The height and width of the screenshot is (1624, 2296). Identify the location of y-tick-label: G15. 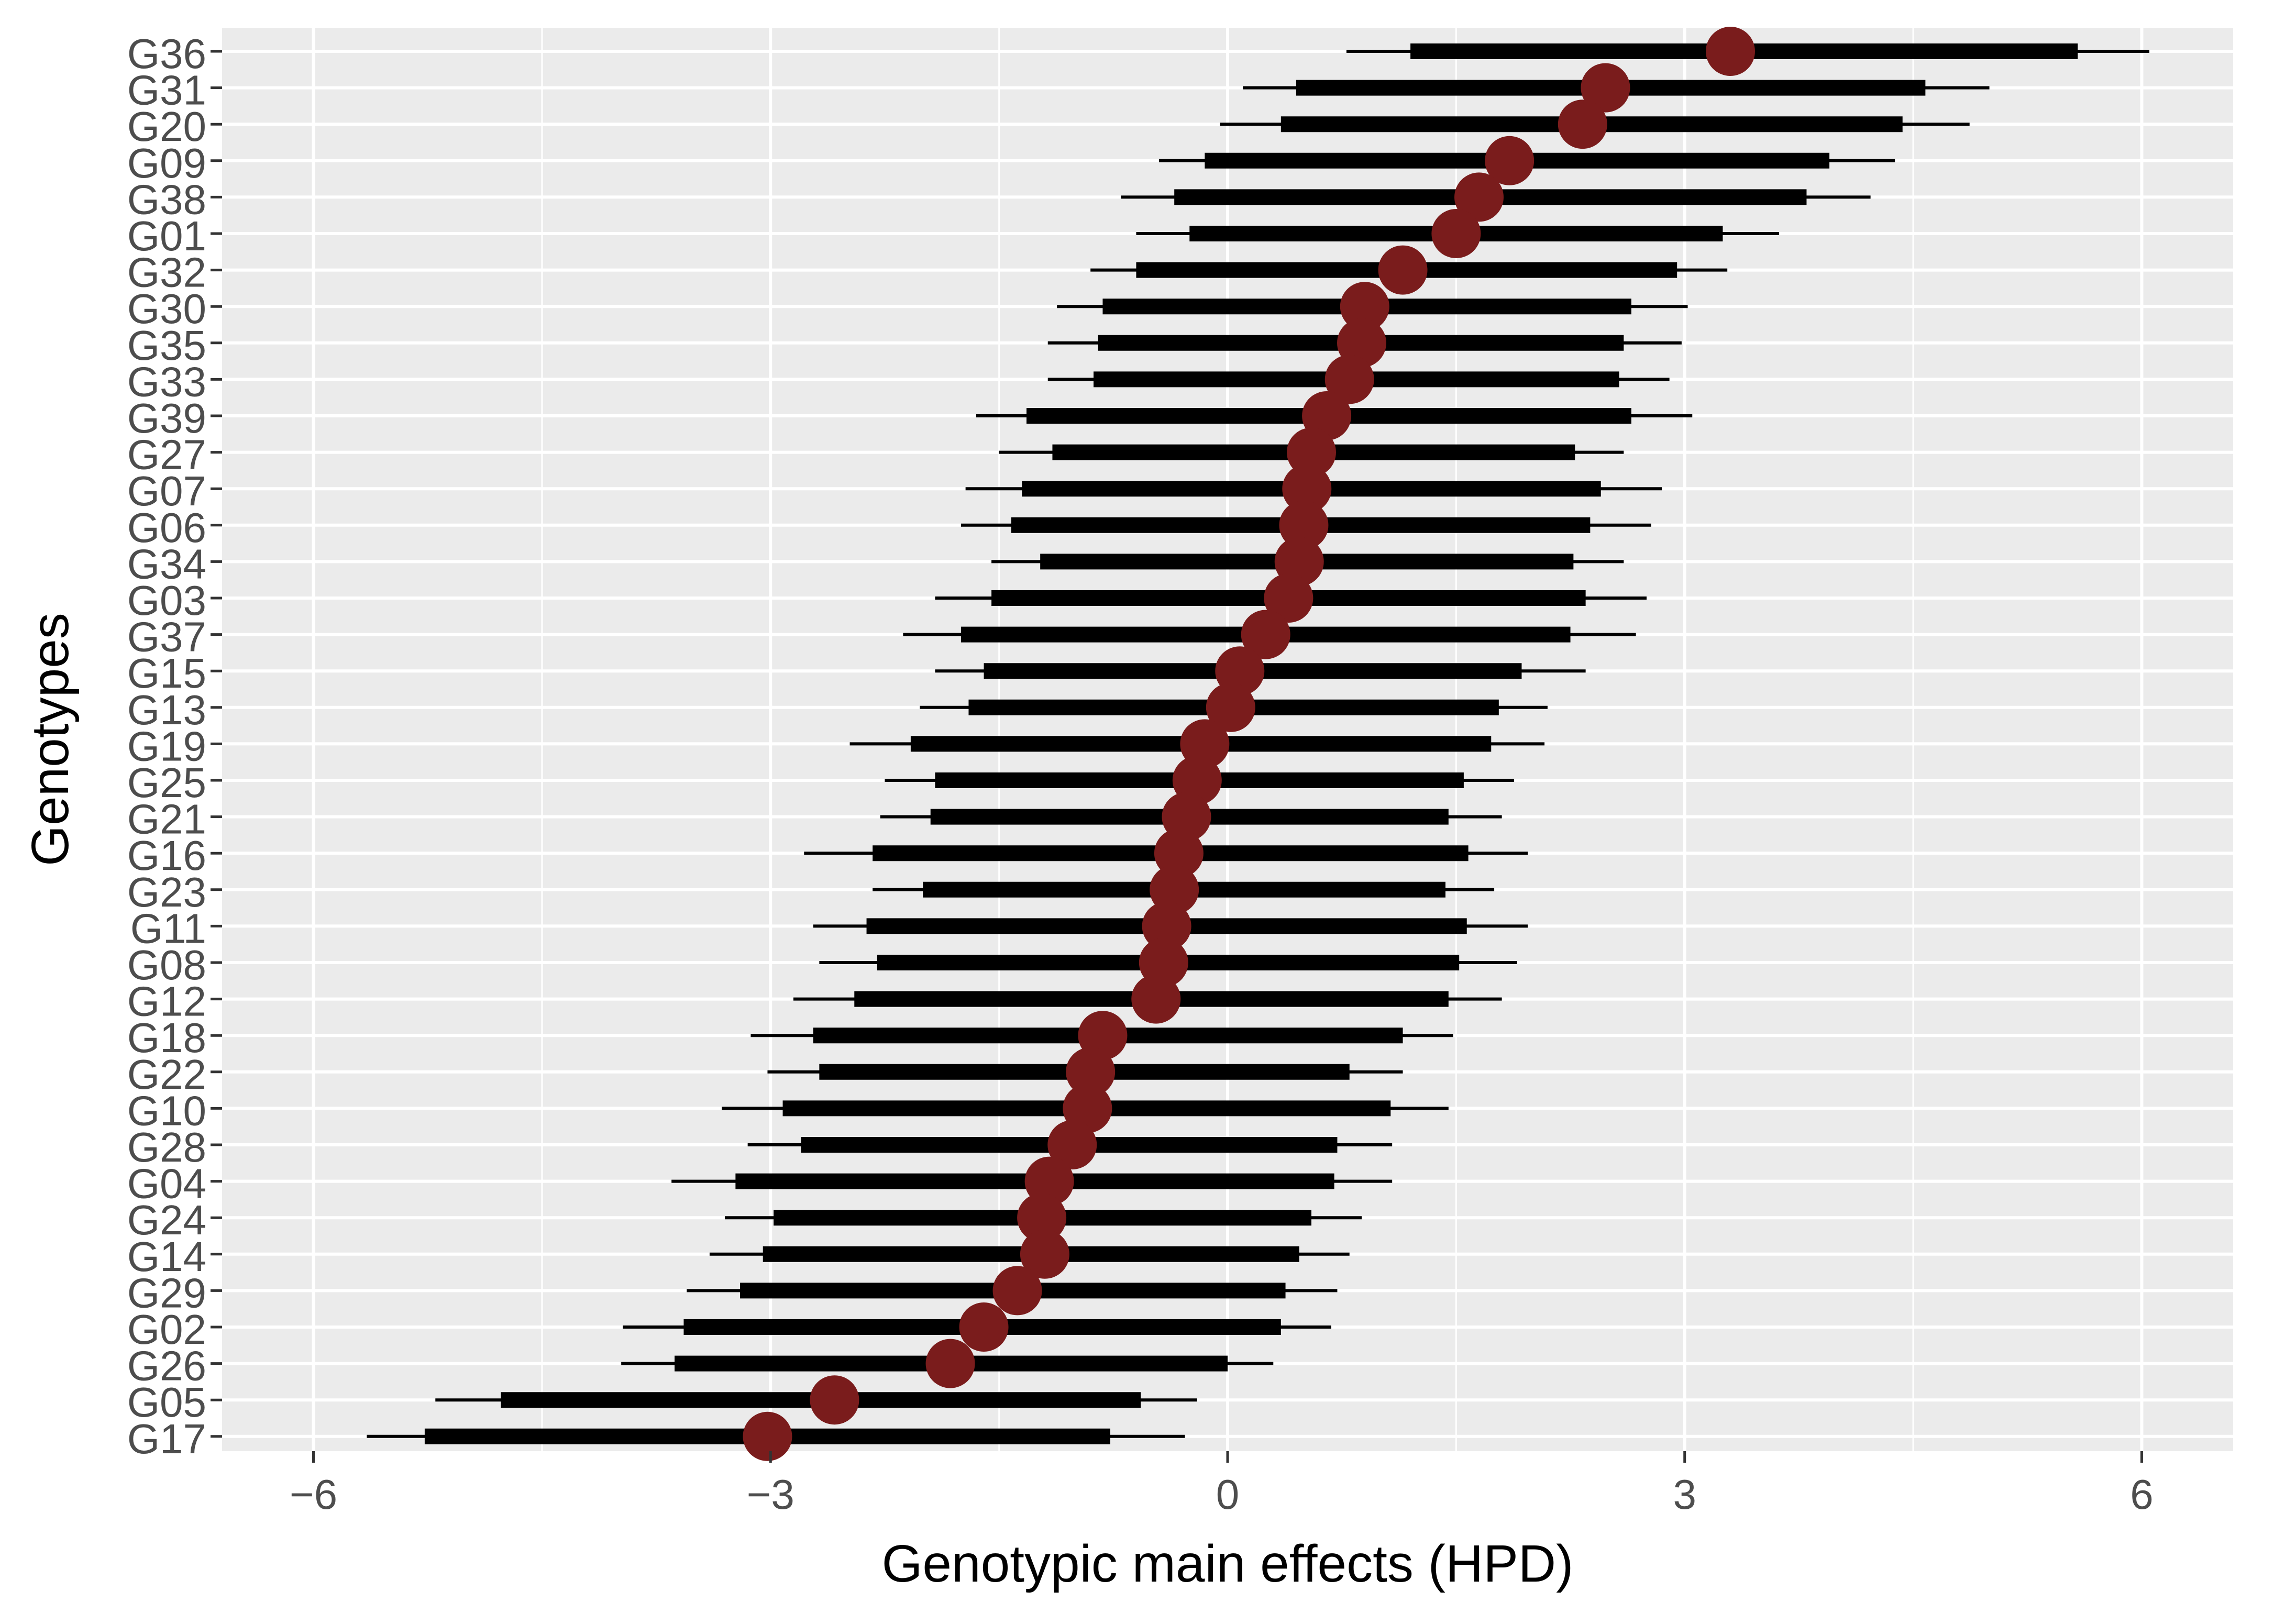
(167, 673).